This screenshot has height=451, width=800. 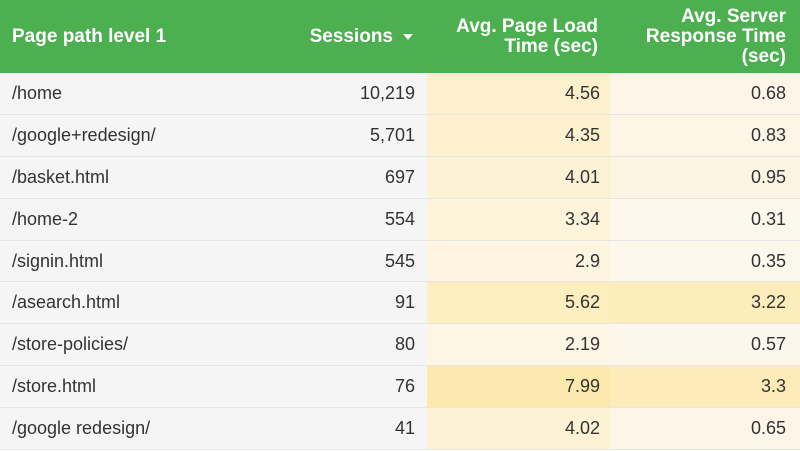 I want to click on cell-server-response: 0.35, so click(x=705, y=261).